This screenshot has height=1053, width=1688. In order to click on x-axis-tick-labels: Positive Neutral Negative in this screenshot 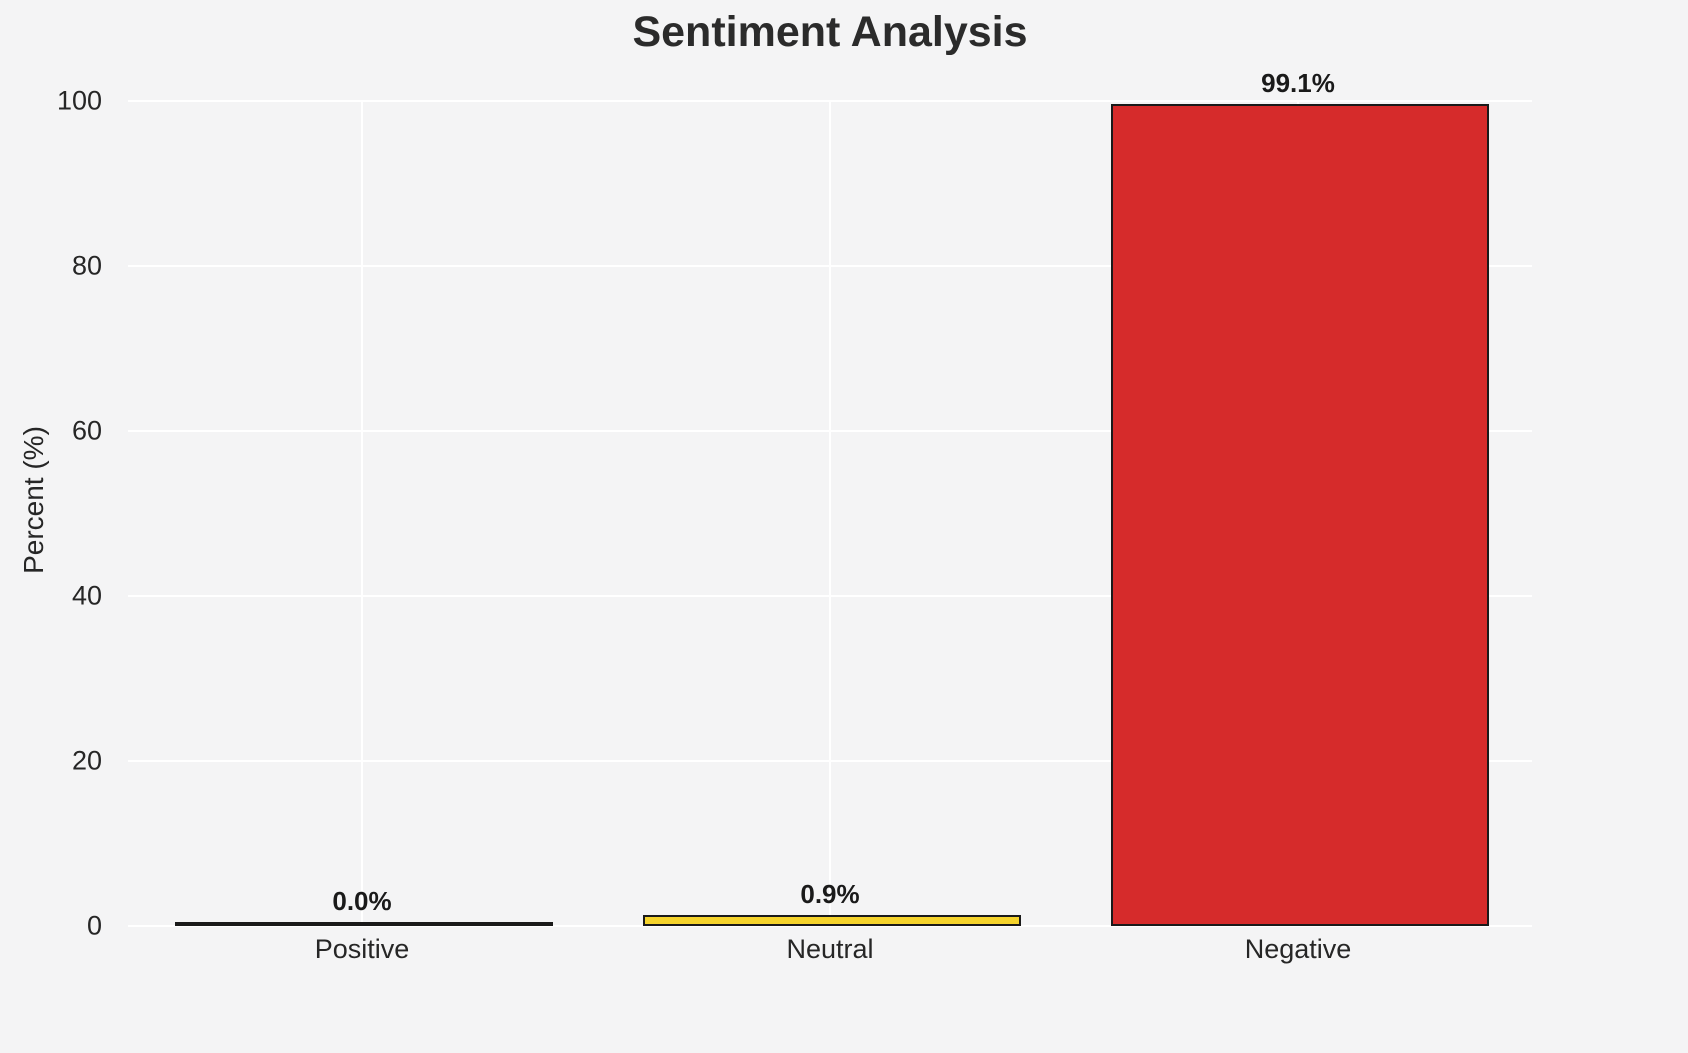, I will do `click(830, 952)`.